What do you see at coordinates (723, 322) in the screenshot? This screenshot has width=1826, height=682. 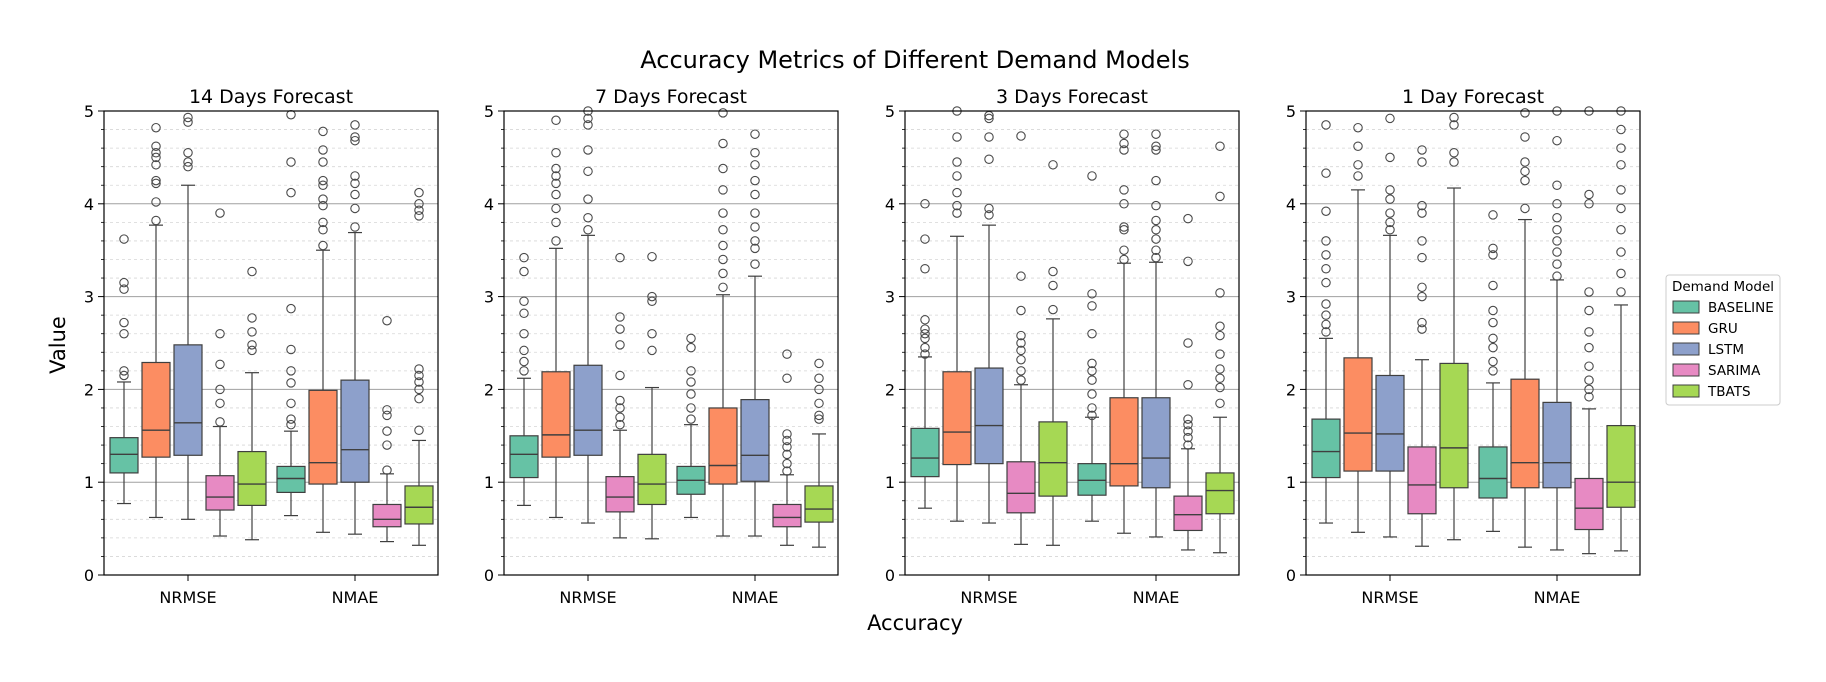 I see `box-gru-nmae` at bounding box center [723, 322].